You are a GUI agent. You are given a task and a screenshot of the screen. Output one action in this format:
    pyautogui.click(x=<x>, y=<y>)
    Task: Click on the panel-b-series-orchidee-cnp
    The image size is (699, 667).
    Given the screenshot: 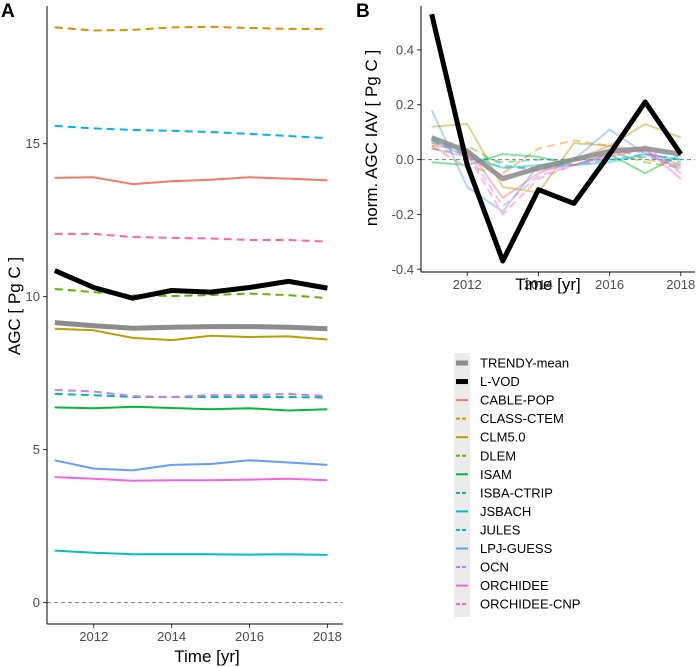 What is the action you would take?
    pyautogui.click(x=556, y=179)
    